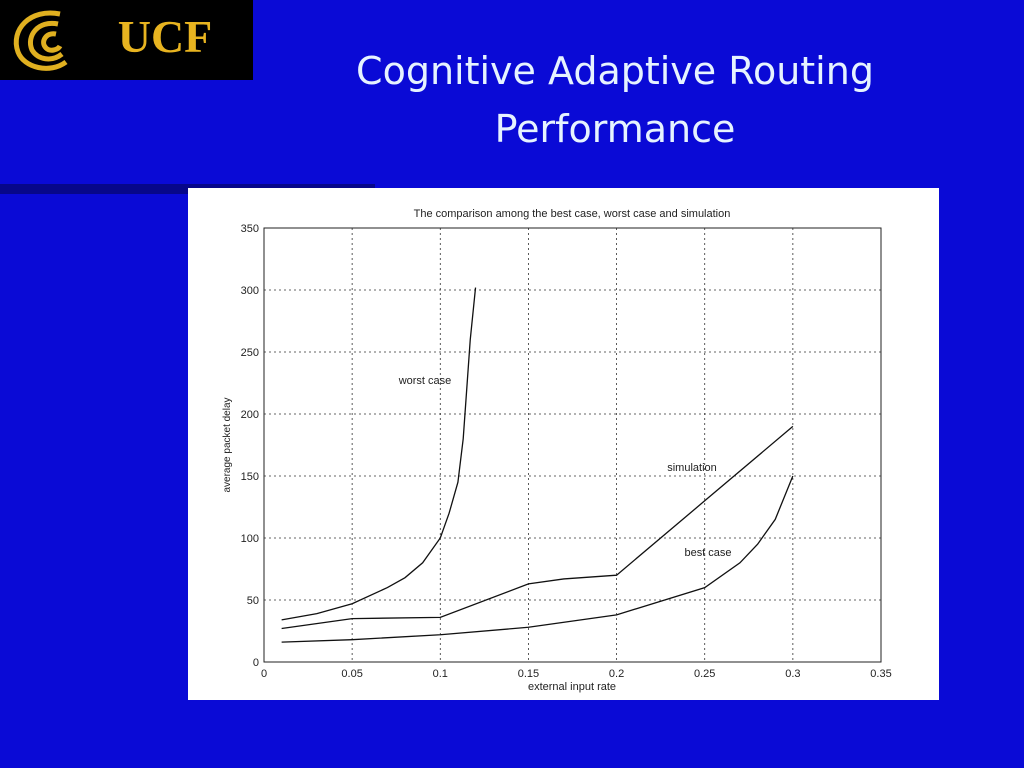 Image resolution: width=1024 pixels, height=768 pixels. What do you see at coordinates (425, 381) in the screenshot?
I see `series-label: worst case` at bounding box center [425, 381].